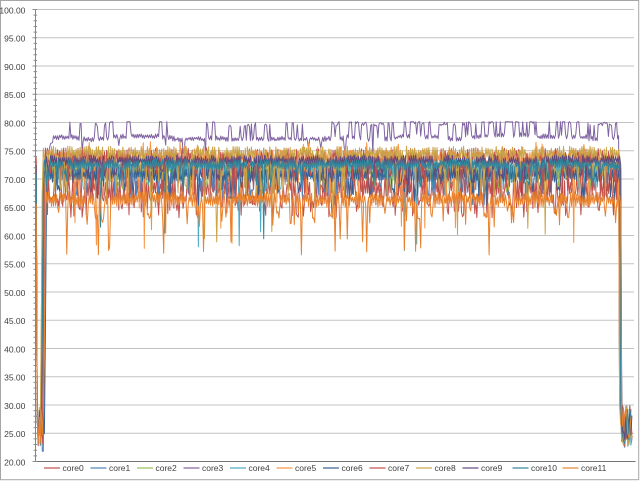  I want to click on svg-text: 25.00, so click(15, 434).